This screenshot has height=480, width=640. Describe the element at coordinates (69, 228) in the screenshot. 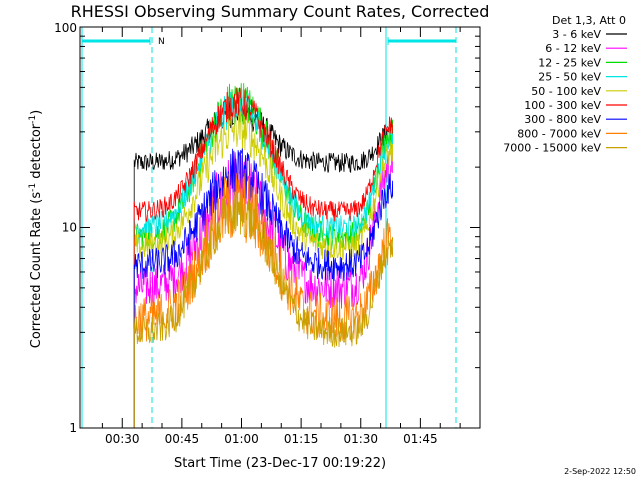

I see `y-tick-label: 10` at that location.